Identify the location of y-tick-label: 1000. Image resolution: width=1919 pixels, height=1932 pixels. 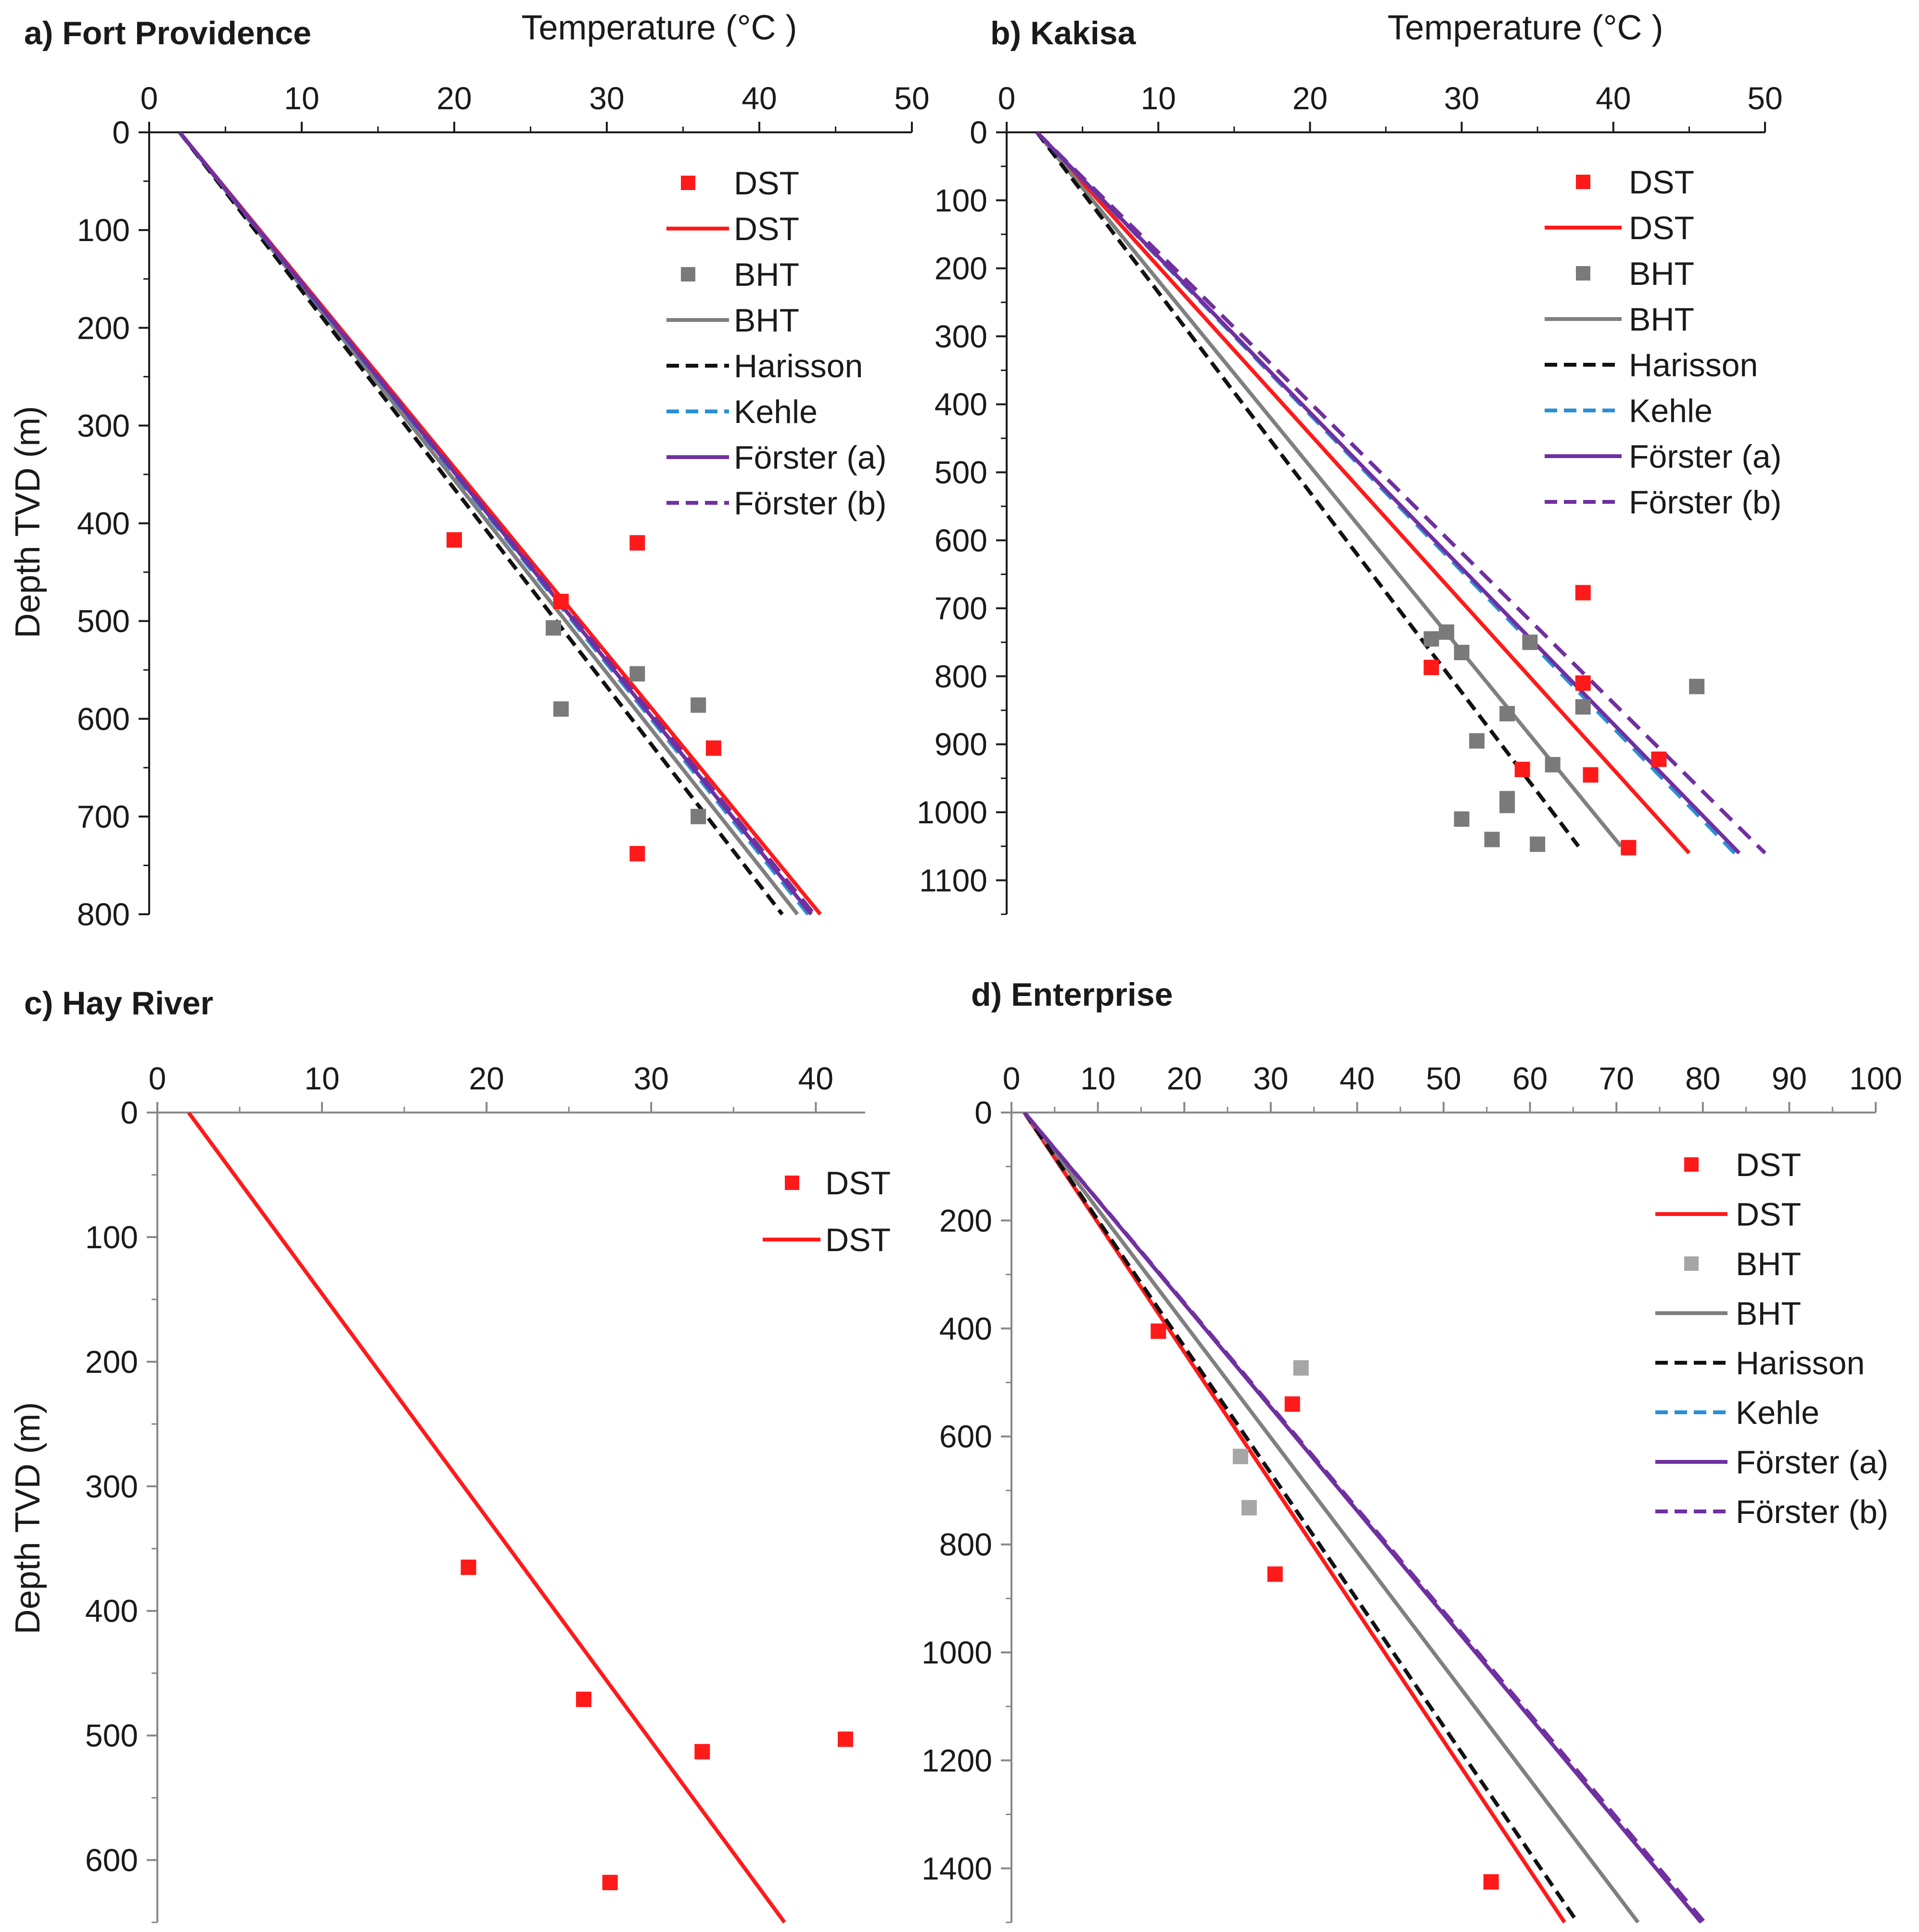
(952, 812).